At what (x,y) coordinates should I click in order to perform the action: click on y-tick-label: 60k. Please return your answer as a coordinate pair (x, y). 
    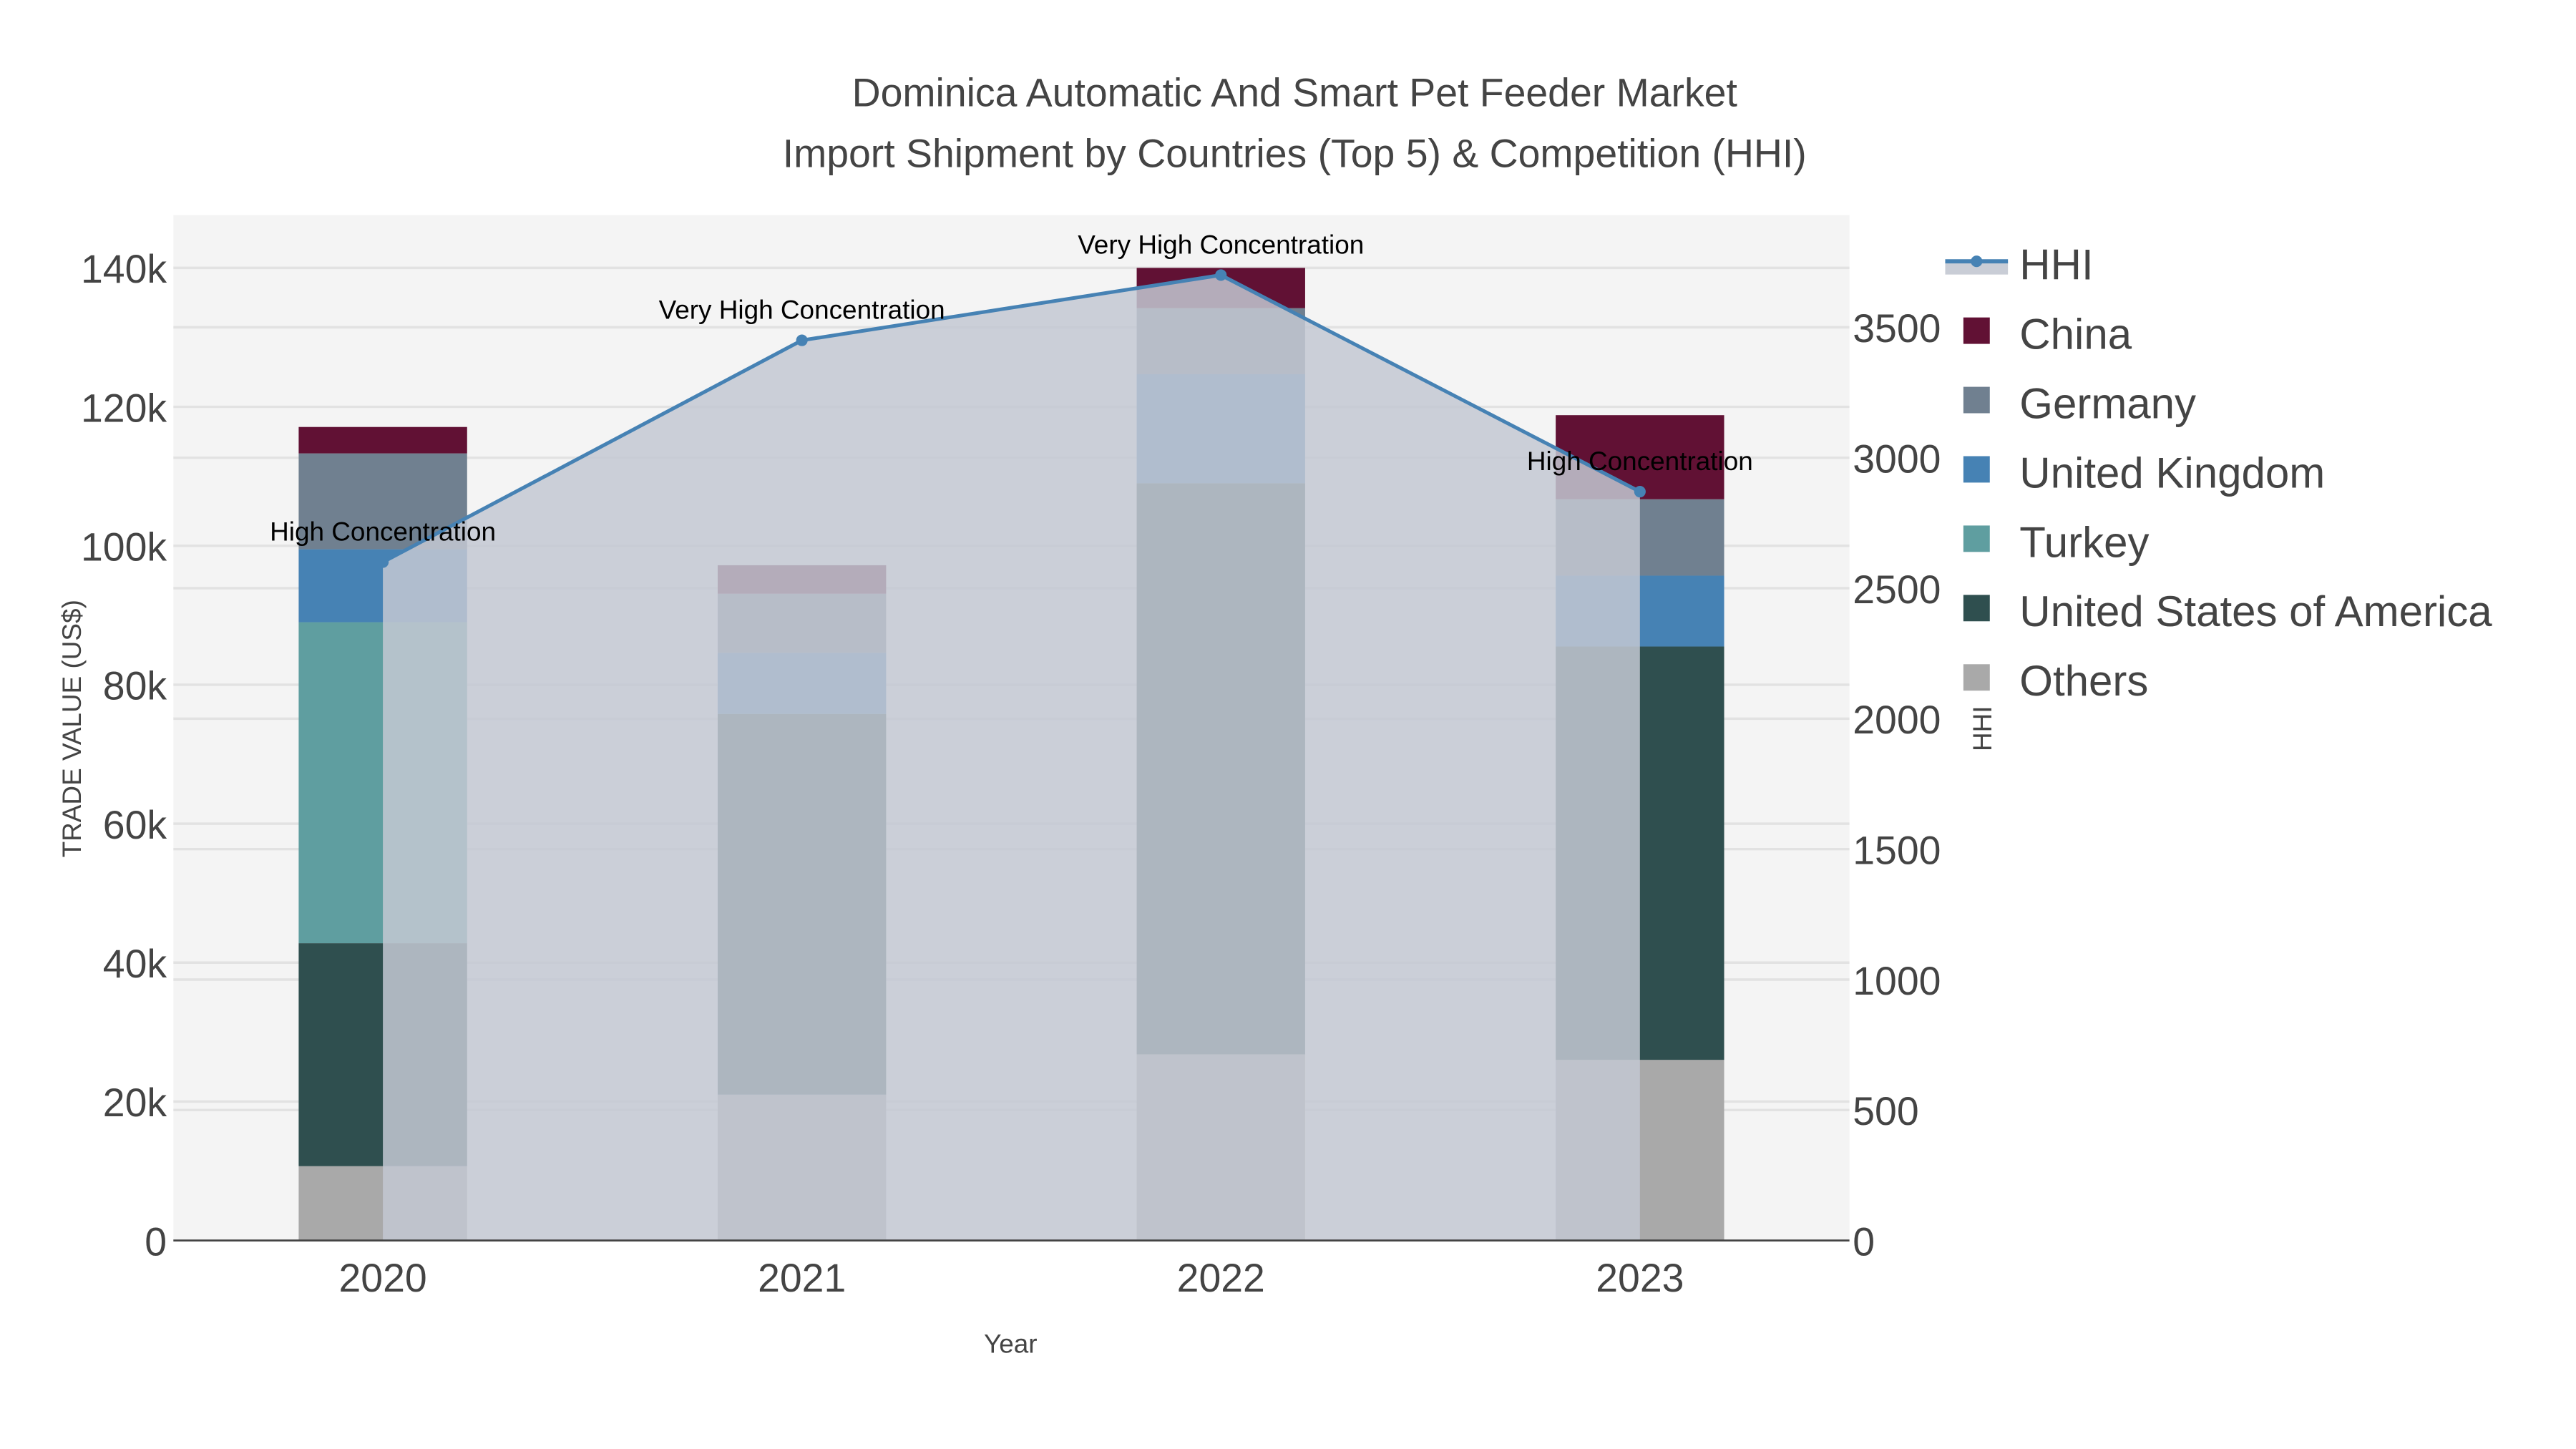
    Looking at the image, I should click on (135, 825).